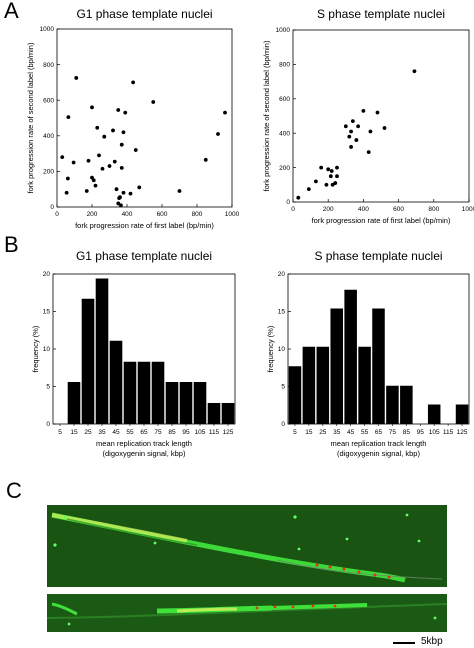  What do you see at coordinates (11, 11) in the screenshot?
I see `panel-label-a: A` at bounding box center [11, 11].